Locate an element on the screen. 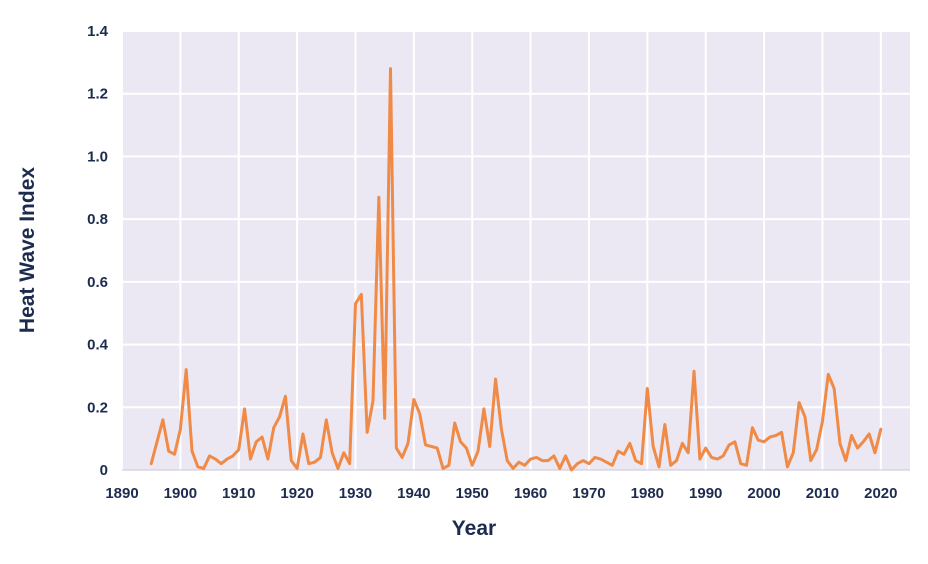 This screenshot has width=928, height=564. x-tick-label: 1960 is located at coordinates (530, 493).